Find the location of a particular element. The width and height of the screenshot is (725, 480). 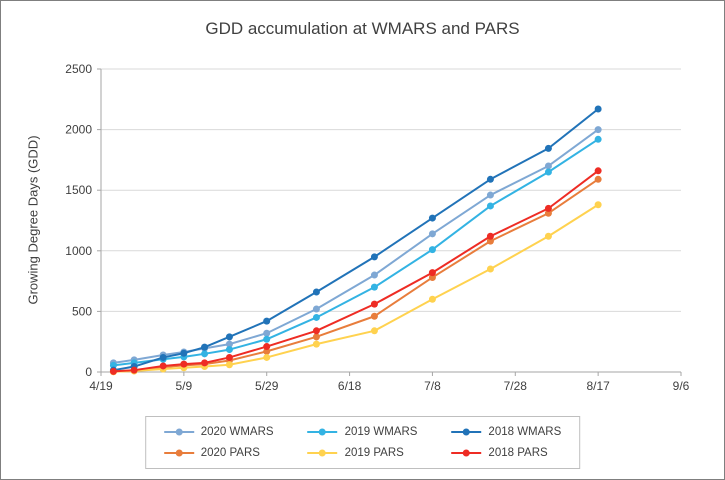

x-tick-label: 6/18 is located at coordinates (350, 386).